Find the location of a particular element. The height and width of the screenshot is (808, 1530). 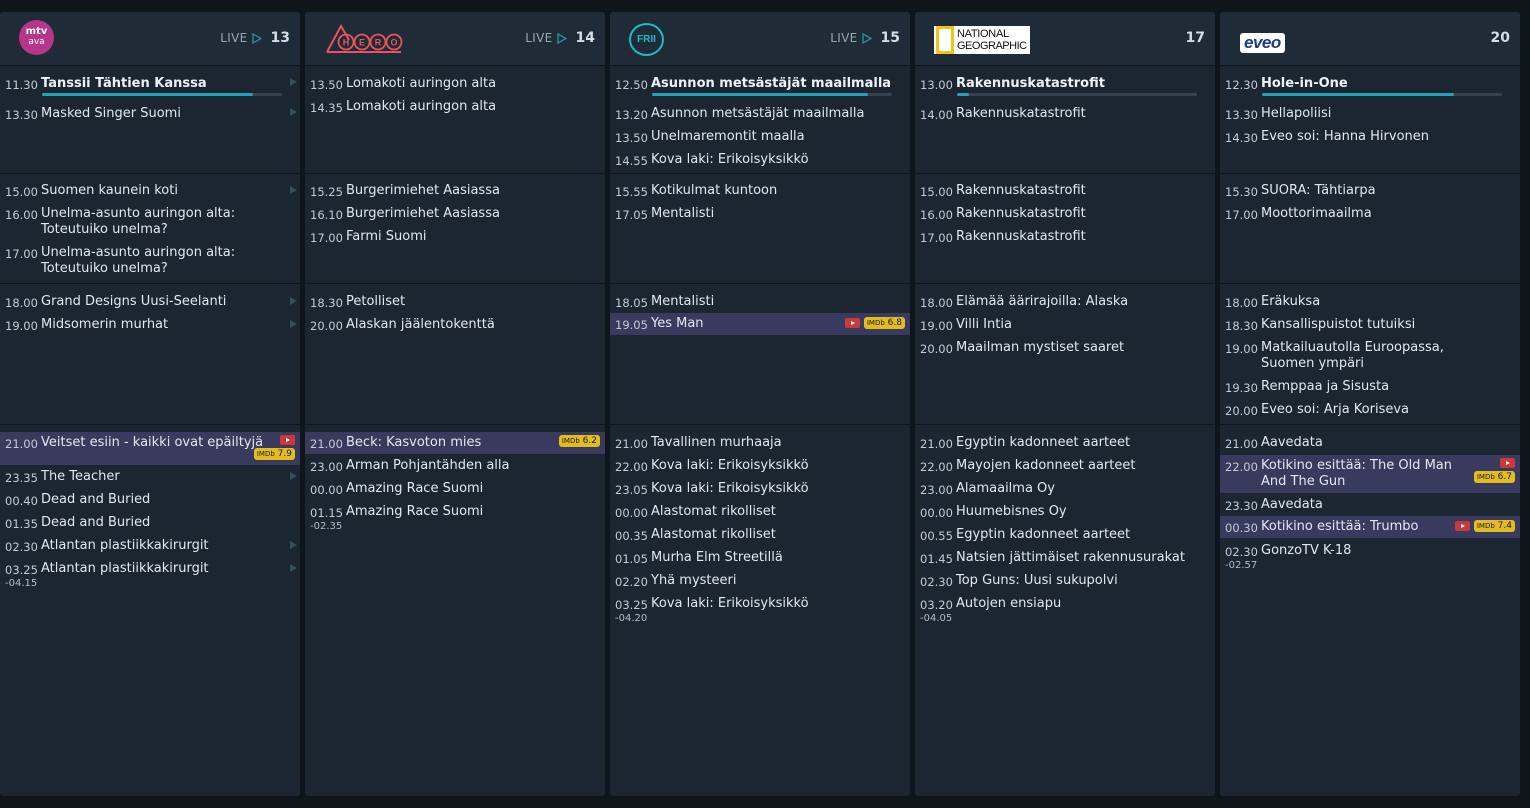

program-row: 17.00 Moottorimaailma is located at coordinates (1370, 214).